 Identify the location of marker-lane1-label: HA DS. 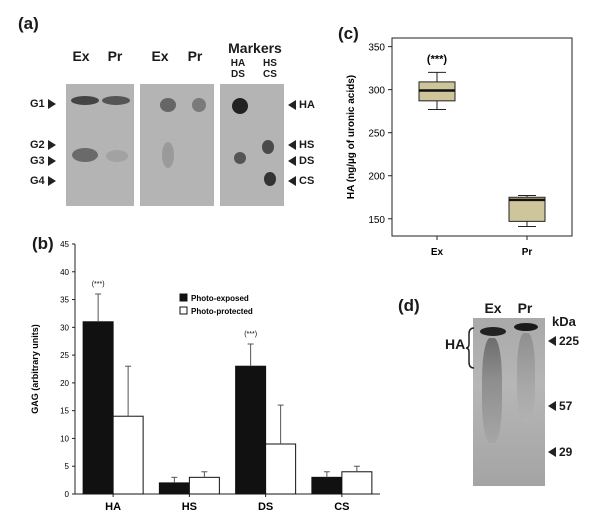
(238, 69).